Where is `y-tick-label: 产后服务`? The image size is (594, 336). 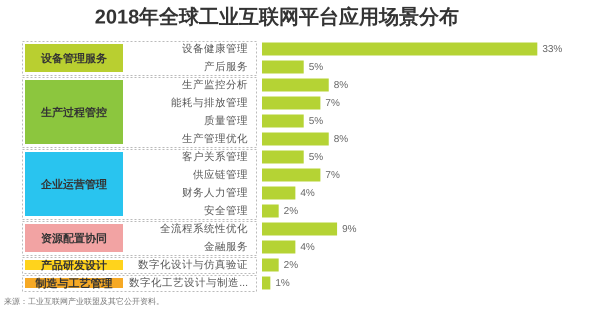 y-tick-label: 产后服务 is located at coordinates (226, 66).